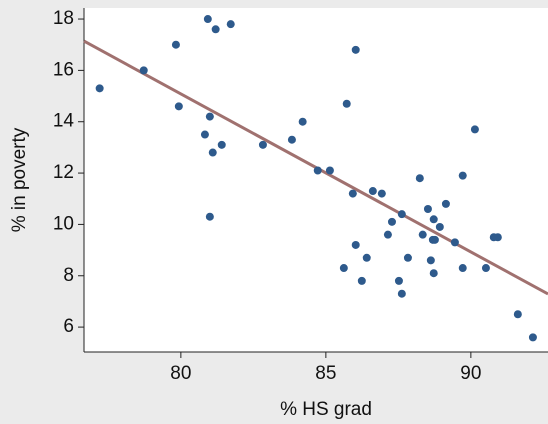  I want to click on y-tick-label: 6, so click(68, 326).